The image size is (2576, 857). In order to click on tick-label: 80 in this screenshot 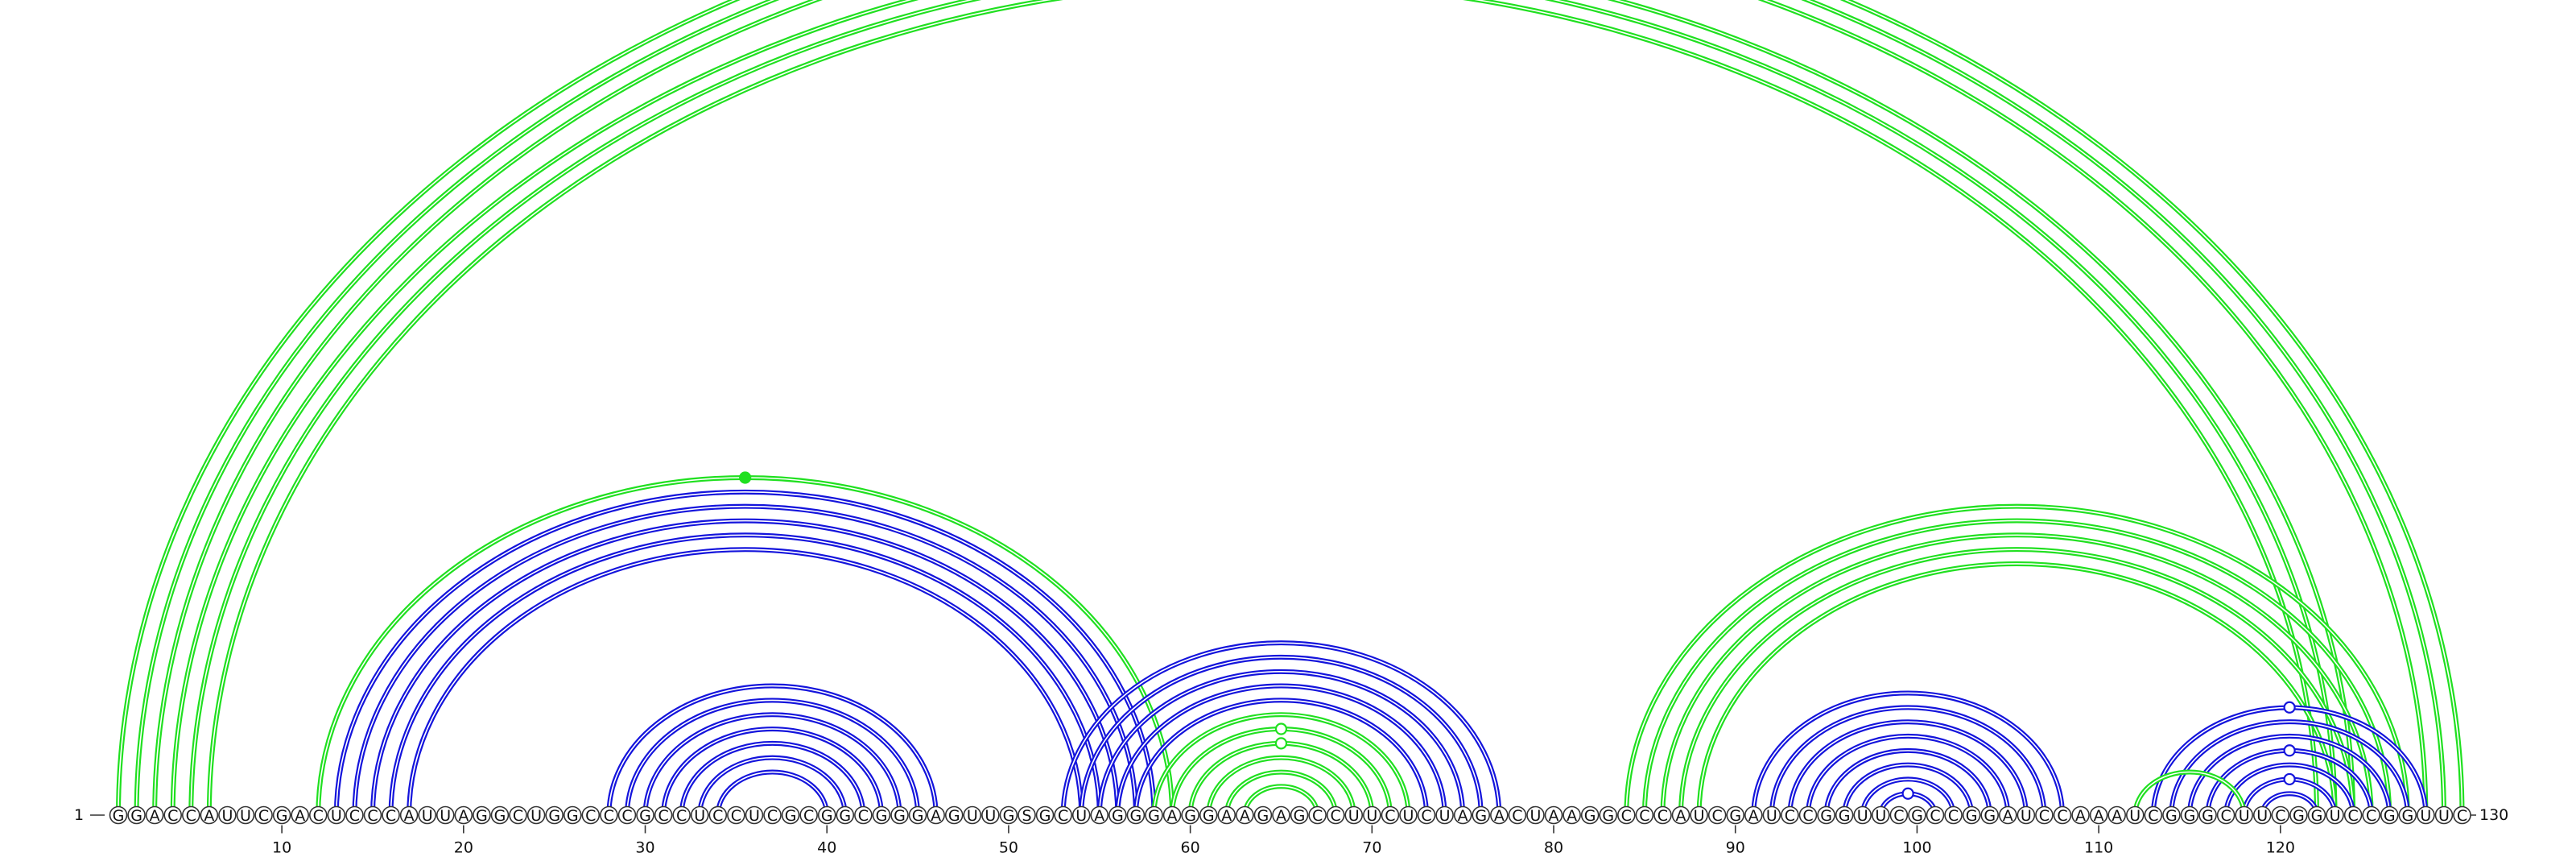, I will do `click(1553, 848)`.